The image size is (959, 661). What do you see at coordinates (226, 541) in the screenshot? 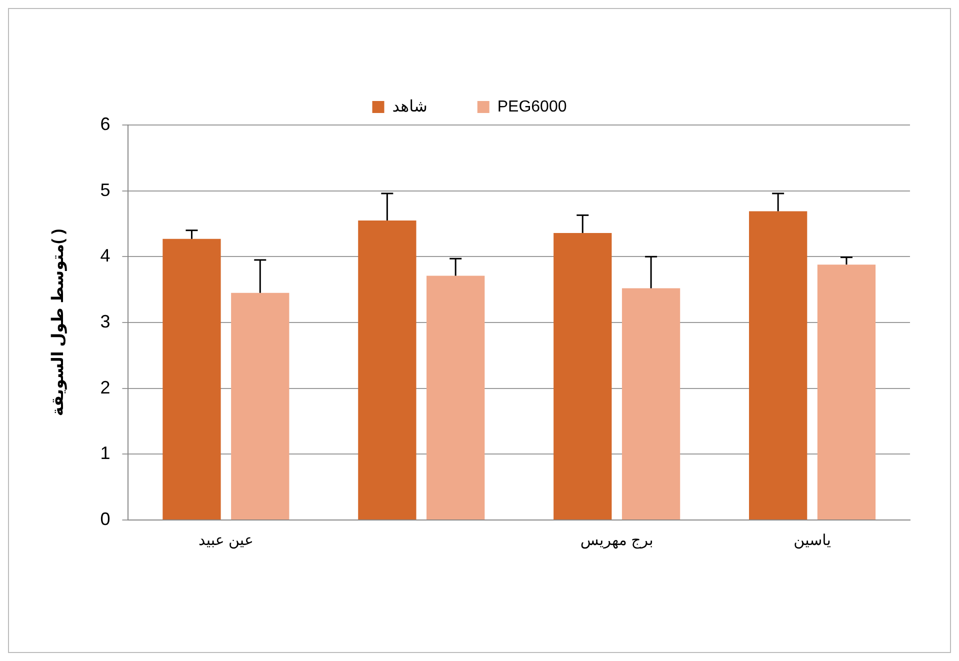
I see `x-tick-label: عين عبيد` at bounding box center [226, 541].